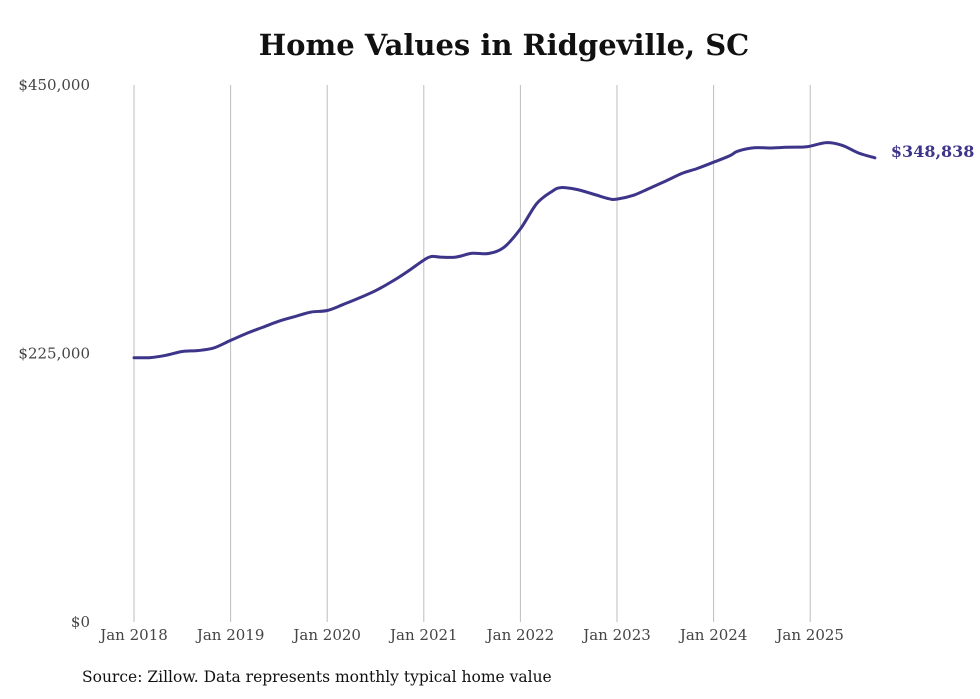 Image resolution: width=980 pixels, height=699 pixels. Describe the element at coordinates (809, 635) in the screenshot. I see `x-tick-label: Jan 2025` at that location.